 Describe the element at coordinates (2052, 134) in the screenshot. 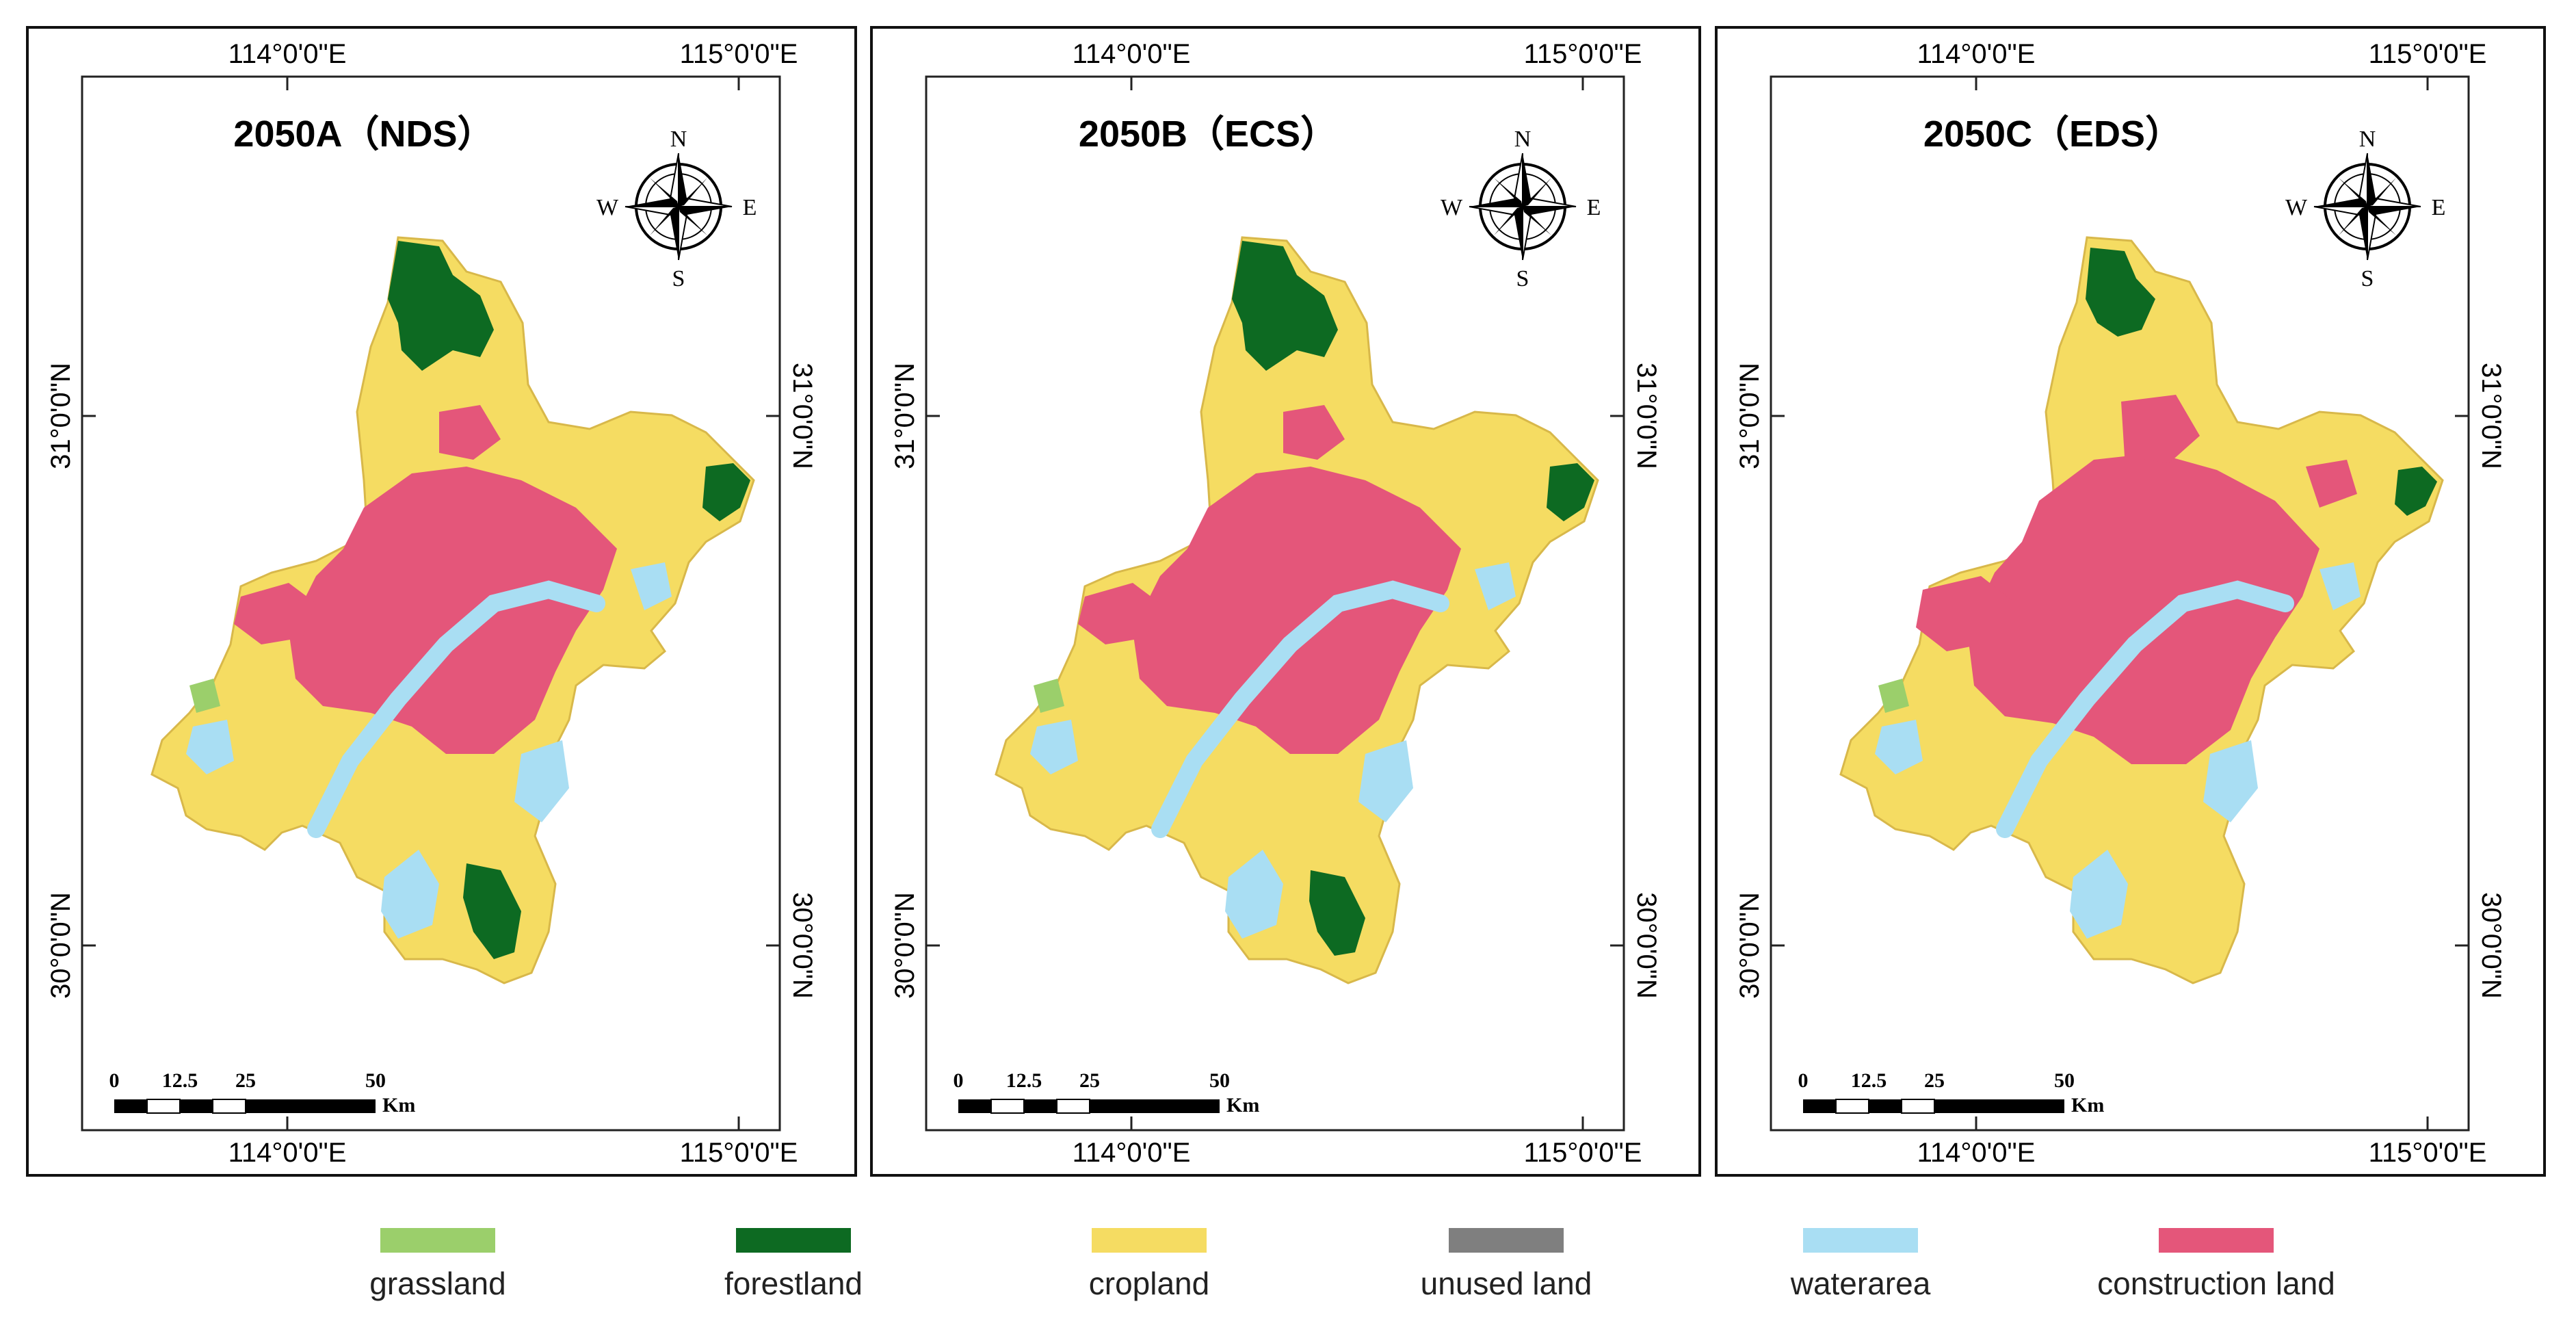

I see `map-title: 2050C（EDS）` at that location.